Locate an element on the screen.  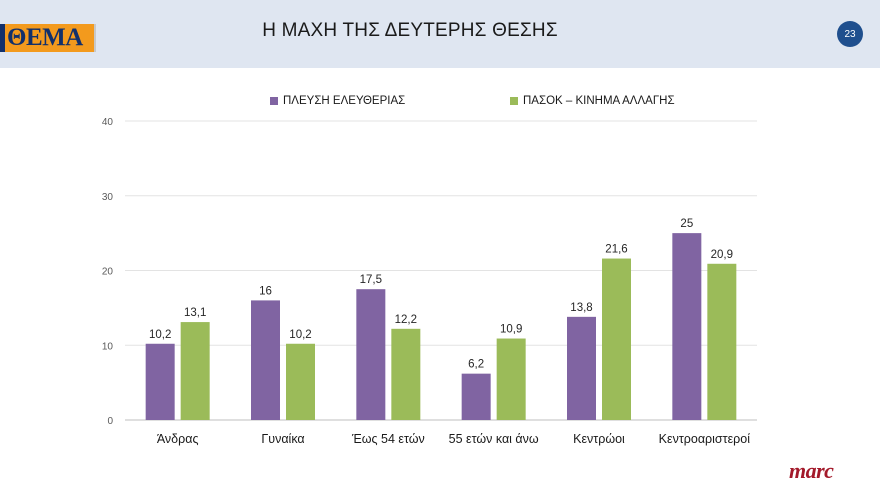
page-title: Η ΜΑΧΗ ΤΗΣ ΔΕΥΤΕΡΗΣ ΘΕΣΗΣ is located at coordinates (440, 31).